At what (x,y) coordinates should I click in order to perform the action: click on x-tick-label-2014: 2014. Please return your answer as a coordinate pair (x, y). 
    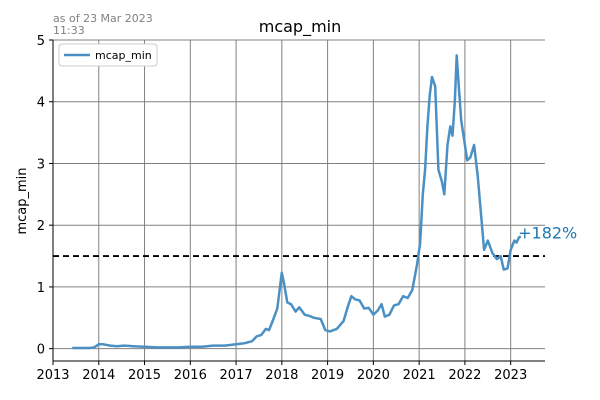
    Looking at the image, I should click on (98, 375).